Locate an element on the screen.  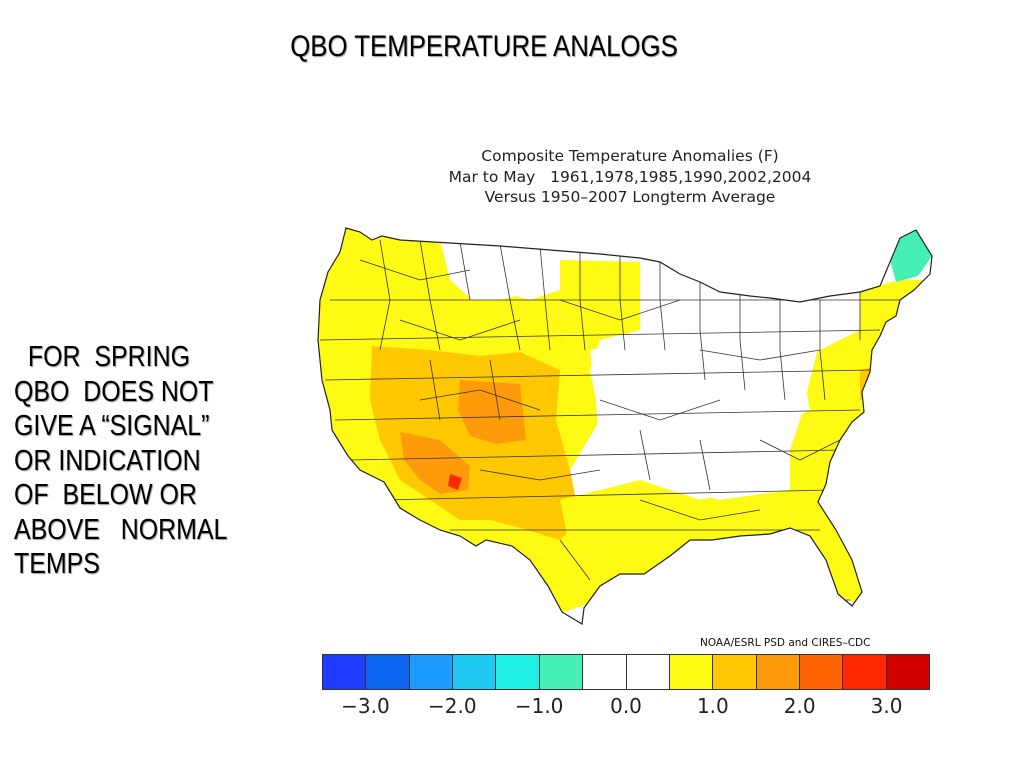
side-text-line: ABOVE NORMAL is located at coordinates (121, 529).